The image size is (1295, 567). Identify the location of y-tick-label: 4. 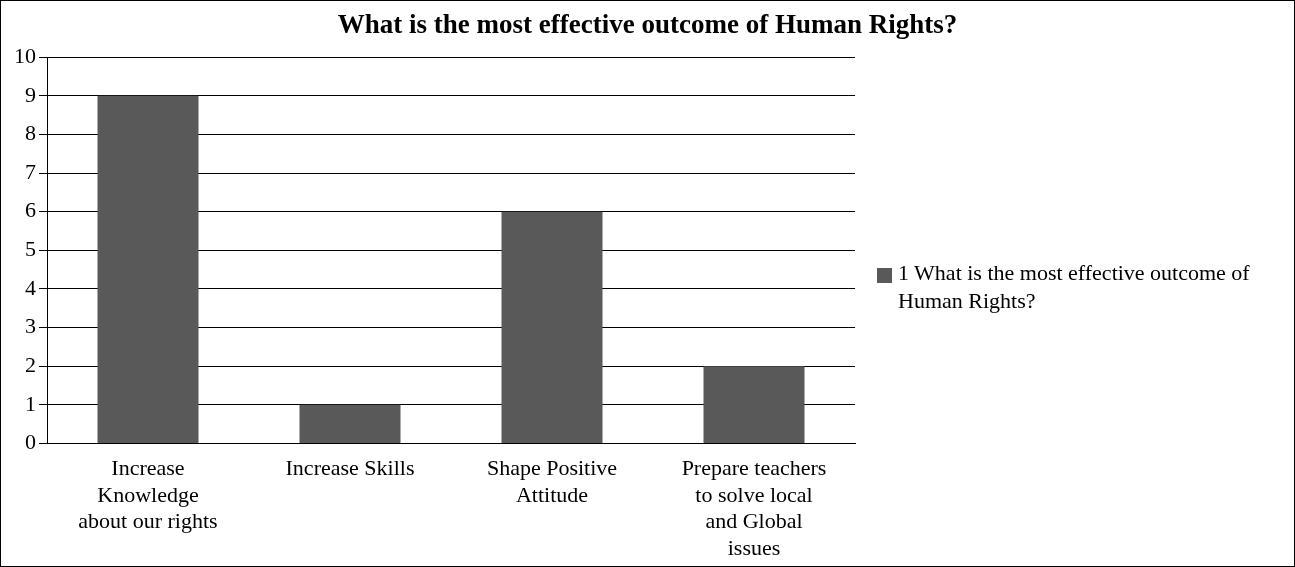
(30, 287).